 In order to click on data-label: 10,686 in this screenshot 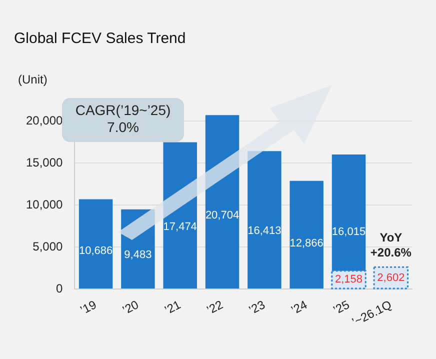, I will do `click(95, 251)`.